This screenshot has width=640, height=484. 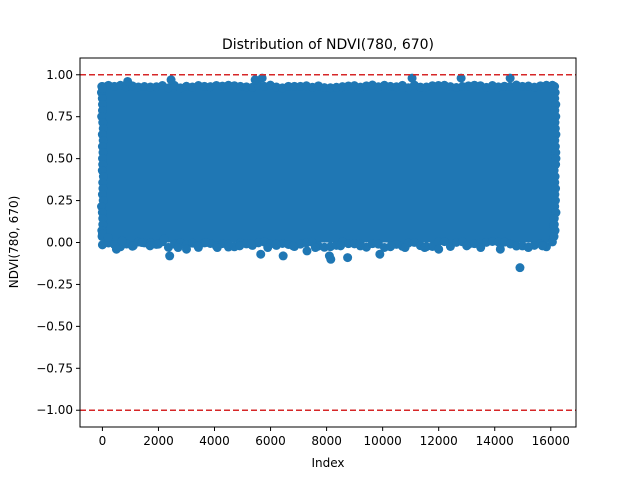 I want to click on x-axis-ticks: 0 2000 4000 6000 8000 10000 12000 14000 16000, so click(x=334, y=437).